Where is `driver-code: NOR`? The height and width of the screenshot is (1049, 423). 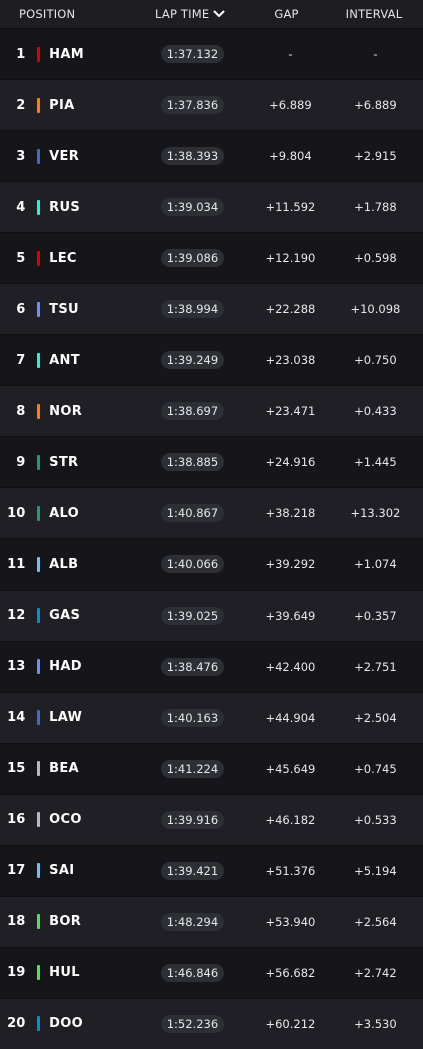
driver-code: NOR is located at coordinates (66, 411).